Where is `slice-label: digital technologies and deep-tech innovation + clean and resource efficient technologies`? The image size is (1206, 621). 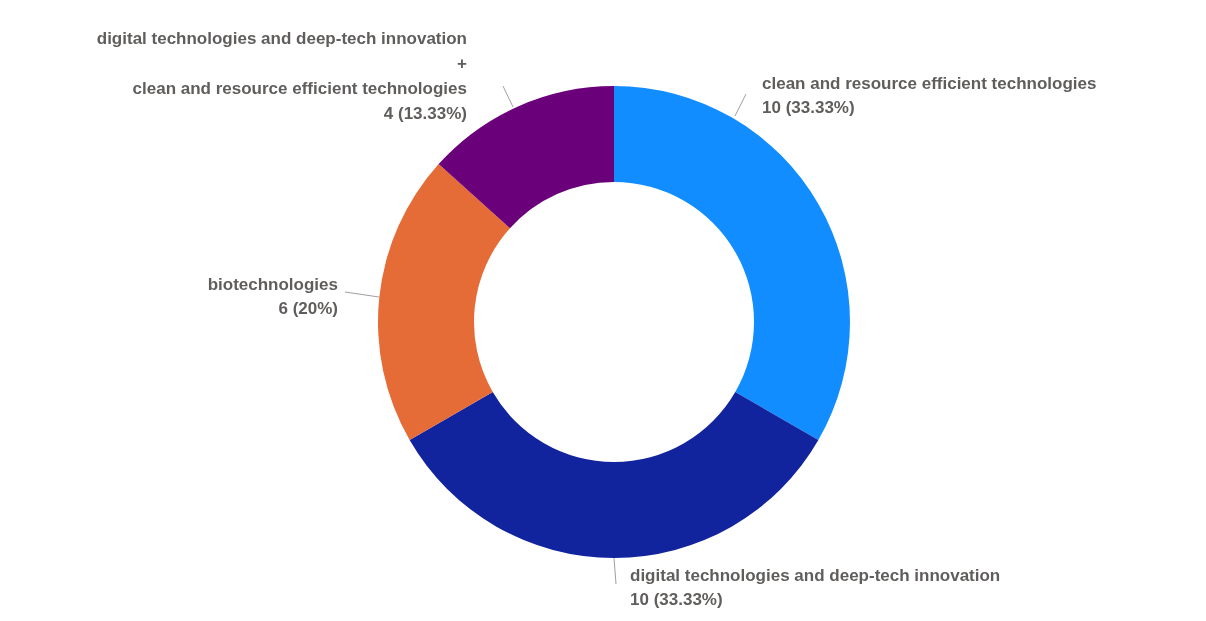 slice-label: digital technologies and deep-tech innovation + clean and resource efficient technologies is located at coordinates (282, 63).